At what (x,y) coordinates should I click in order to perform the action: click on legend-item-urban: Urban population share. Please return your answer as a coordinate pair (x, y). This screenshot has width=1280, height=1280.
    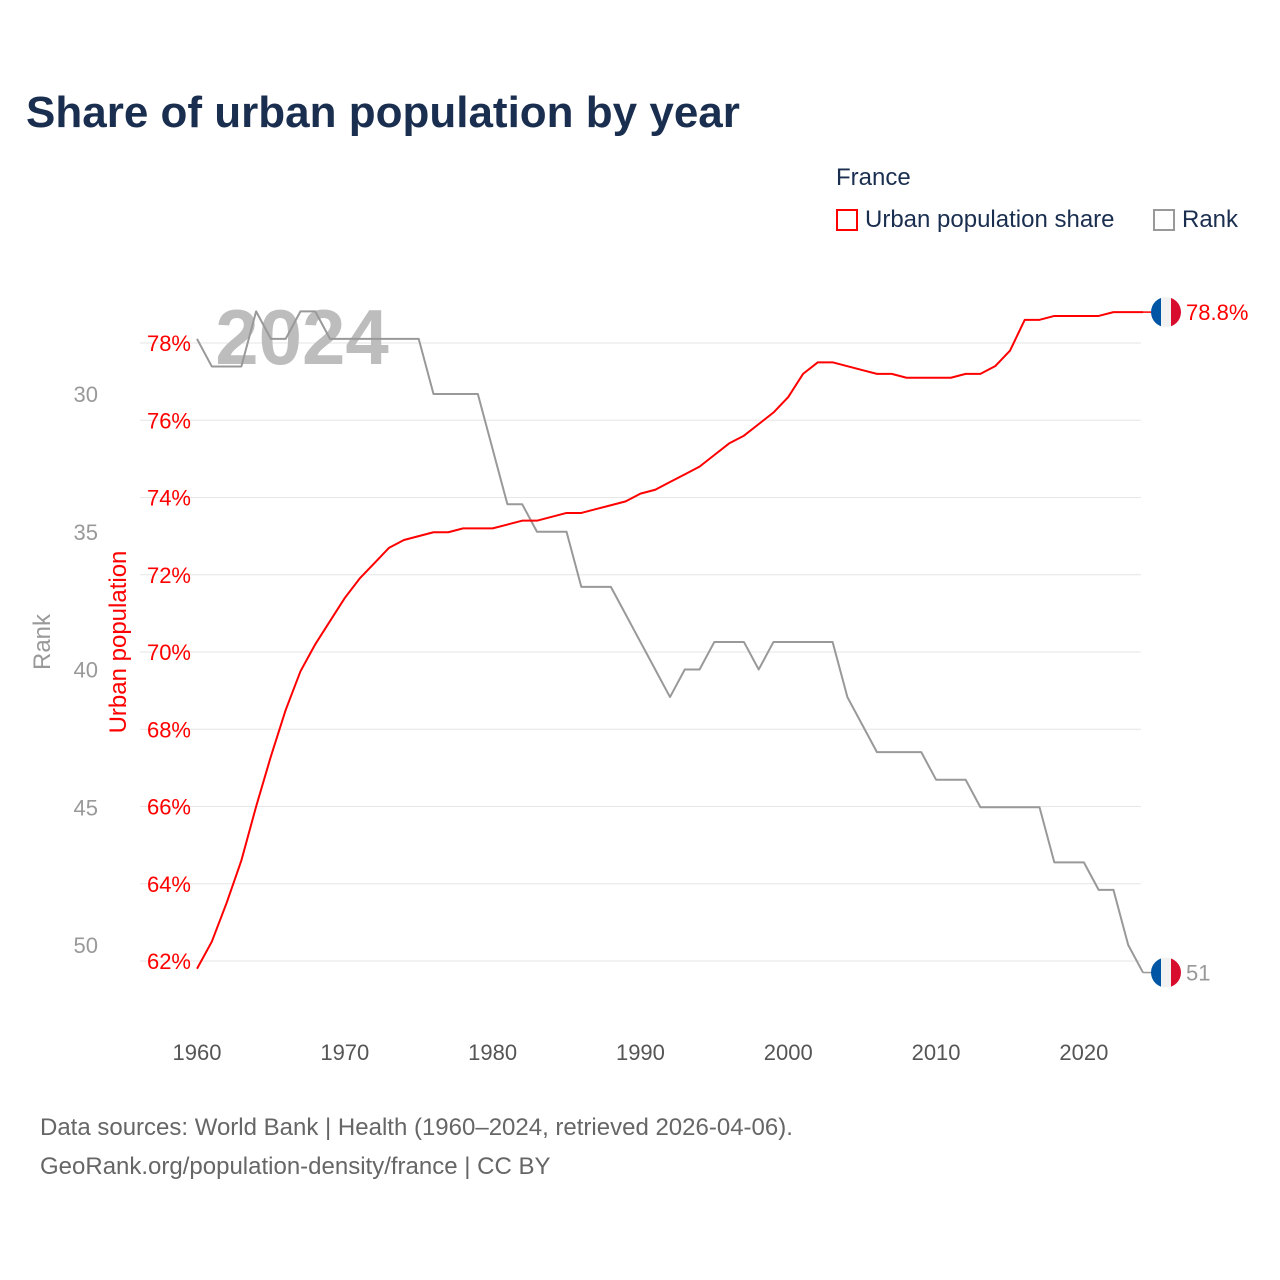
    Looking at the image, I should click on (975, 220).